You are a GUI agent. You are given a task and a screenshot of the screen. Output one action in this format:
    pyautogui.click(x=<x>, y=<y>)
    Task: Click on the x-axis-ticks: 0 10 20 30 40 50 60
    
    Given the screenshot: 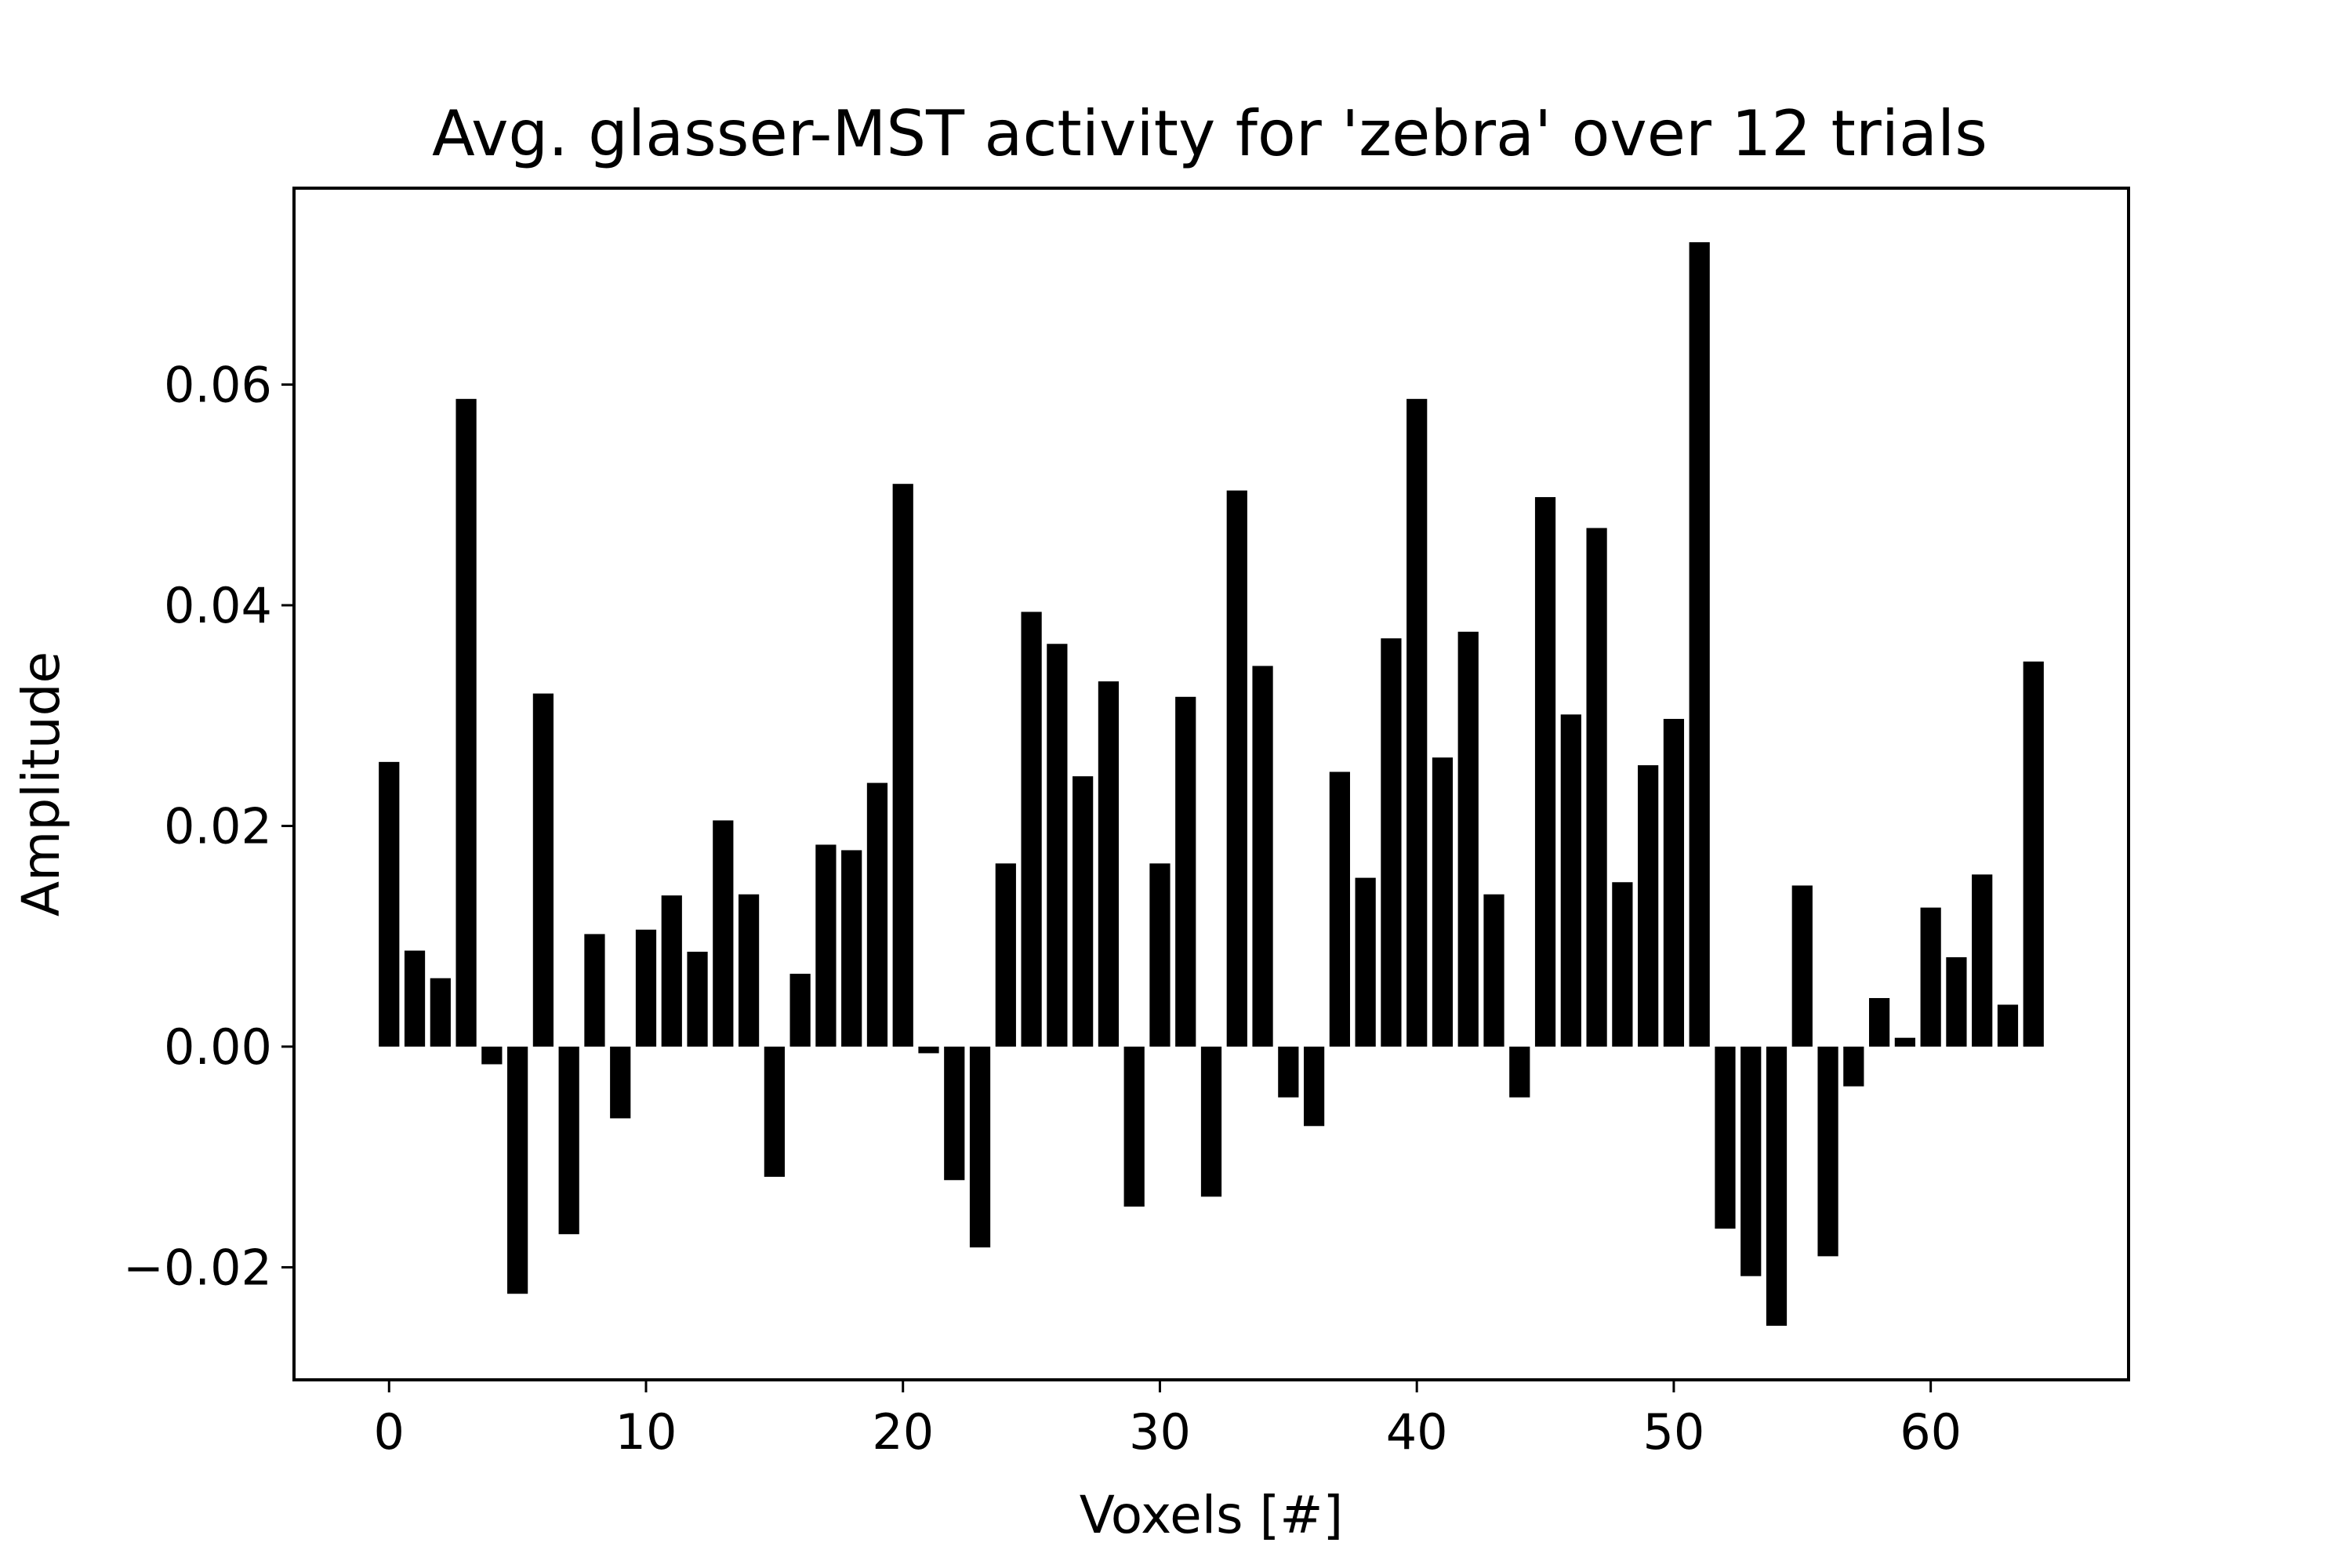 What is the action you would take?
    pyautogui.click(x=1168, y=1420)
    